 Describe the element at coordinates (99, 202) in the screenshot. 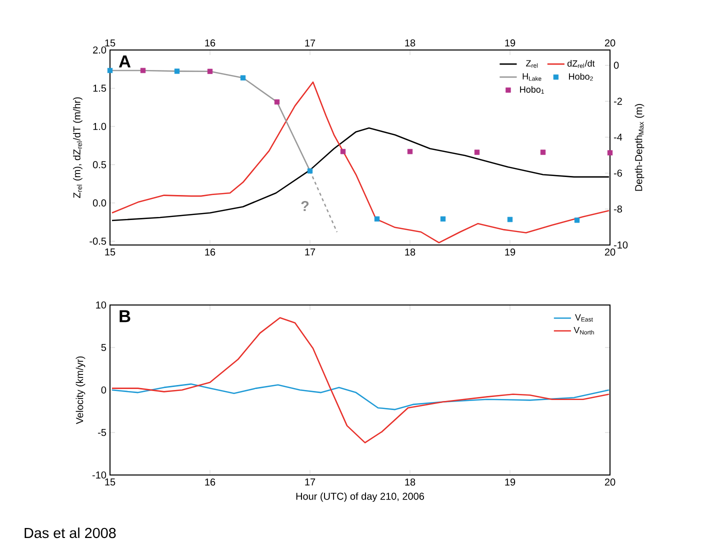

I see `y-tick-label: 0.0` at that location.